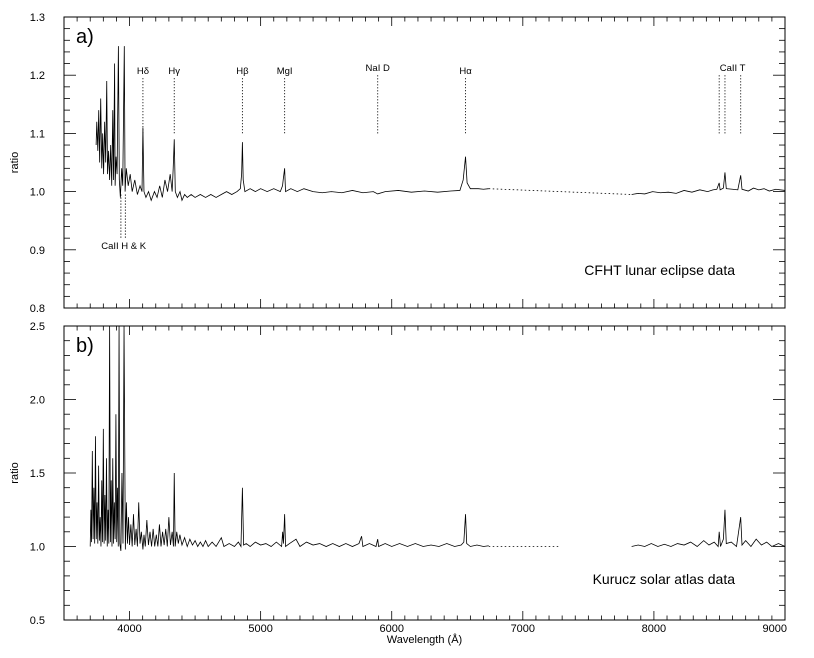  What do you see at coordinates (242, 71) in the screenshot?
I see `spectral-line-label: Hβ` at bounding box center [242, 71].